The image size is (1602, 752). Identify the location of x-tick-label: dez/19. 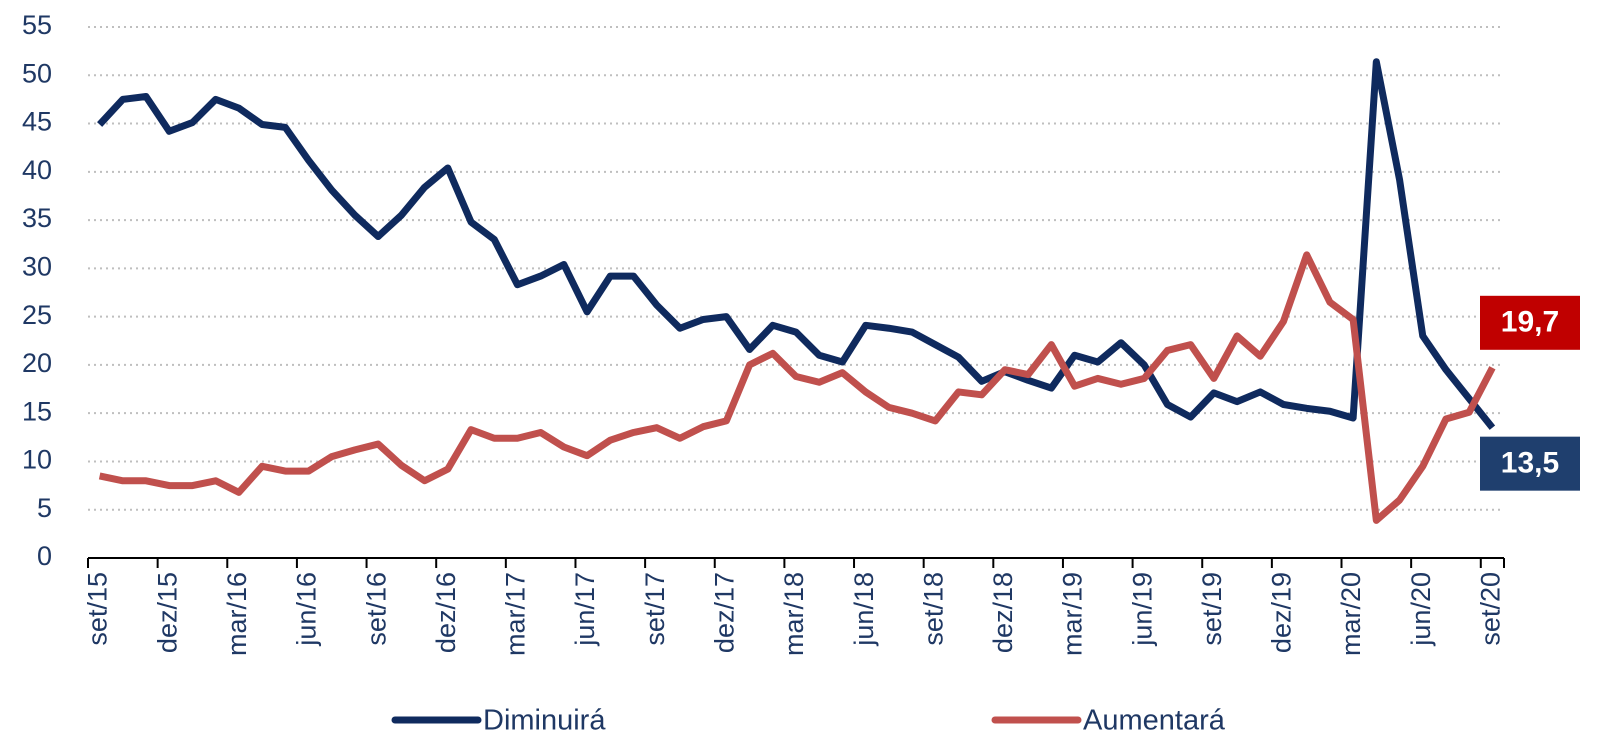
(1282, 612).